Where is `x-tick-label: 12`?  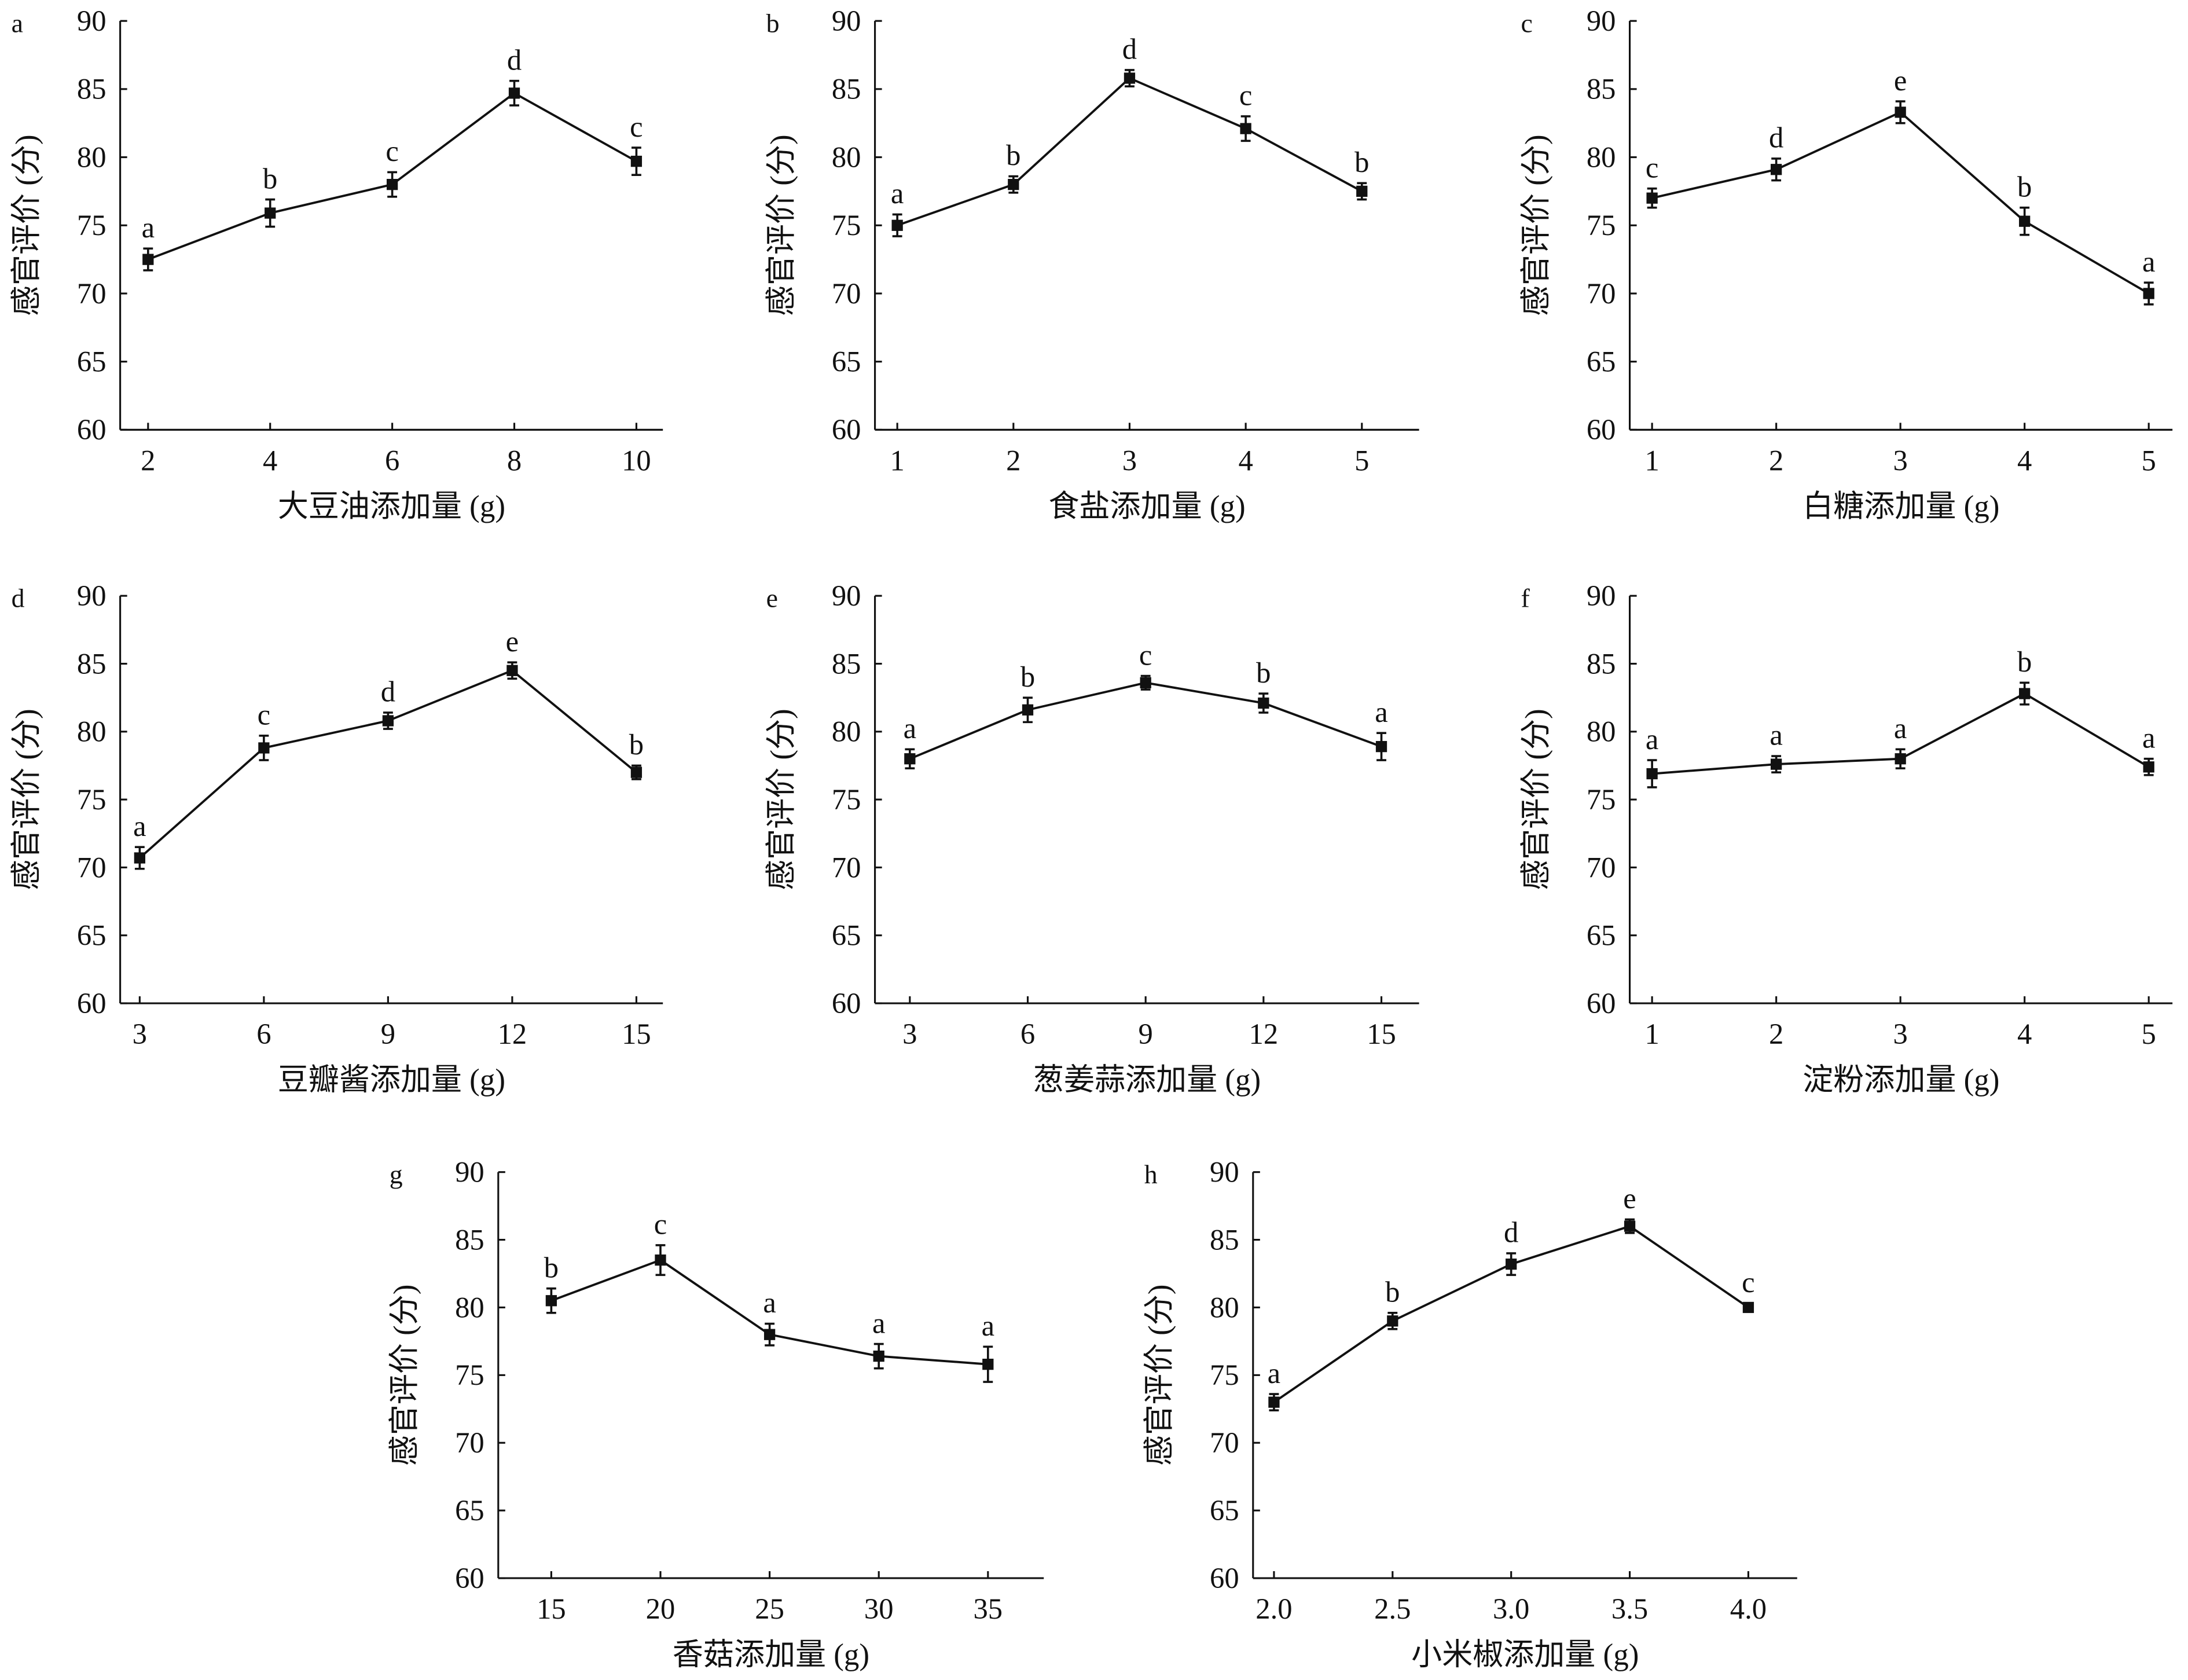
x-tick-label: 12 is located at coordinates (512, 1034).